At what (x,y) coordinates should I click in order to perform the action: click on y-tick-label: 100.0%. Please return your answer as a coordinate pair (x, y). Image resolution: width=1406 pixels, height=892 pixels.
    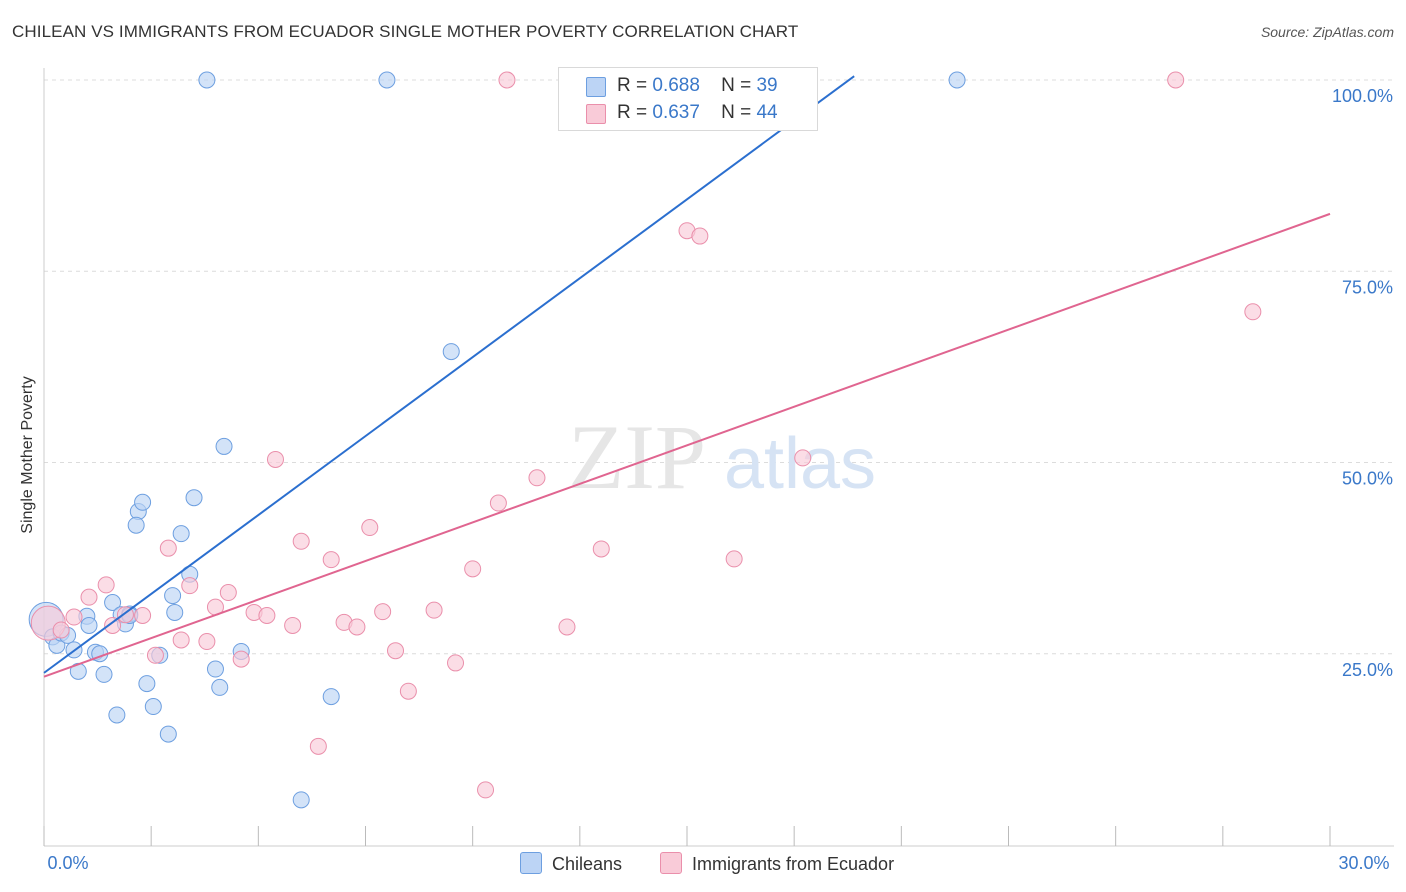
    Looking at the image, I should click on (1362, 96).